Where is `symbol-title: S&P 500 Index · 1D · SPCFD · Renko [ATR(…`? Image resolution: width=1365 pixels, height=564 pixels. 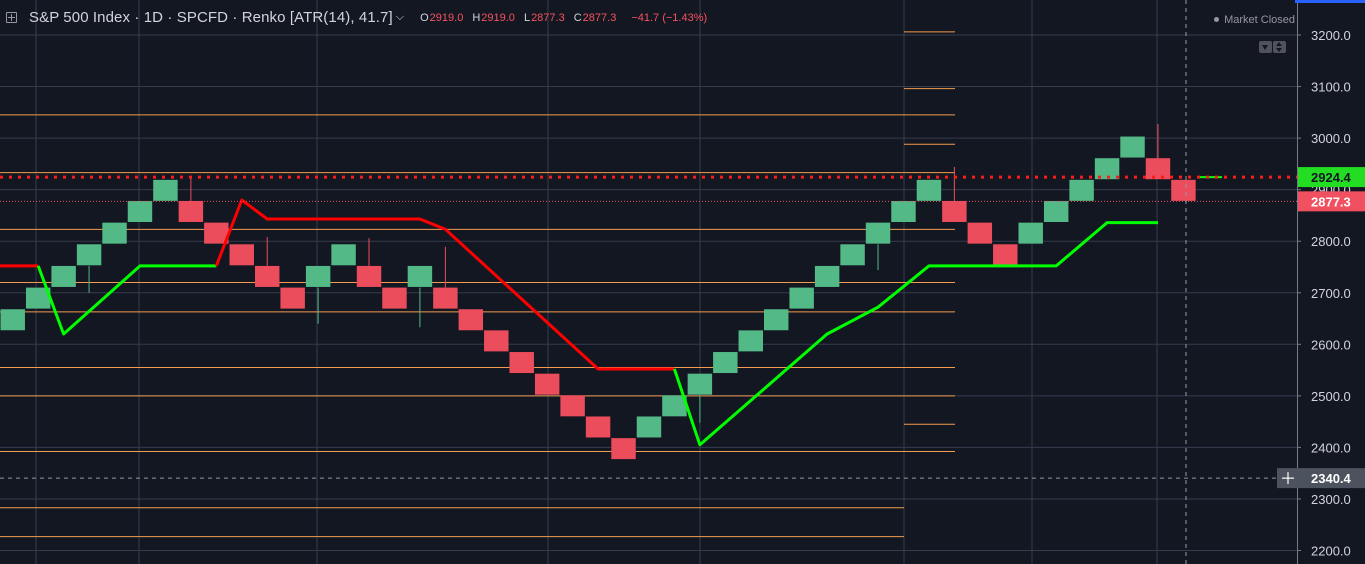
symbol-title: S&P 500 Index · 1D · SPCFD · Renko [ATR(… is located at coordinates (211, 17).